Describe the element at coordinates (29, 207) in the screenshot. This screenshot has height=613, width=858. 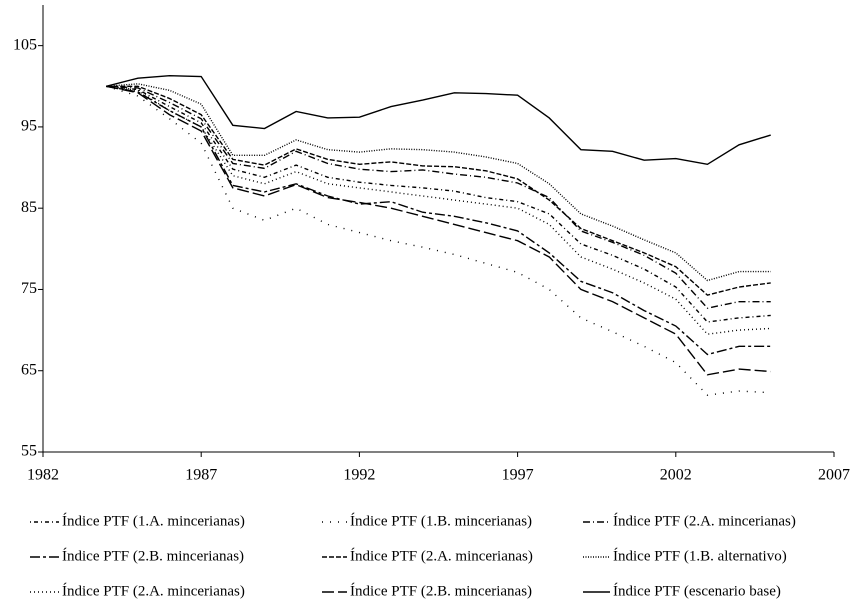
I see `y-tick-label: 85` at that location.